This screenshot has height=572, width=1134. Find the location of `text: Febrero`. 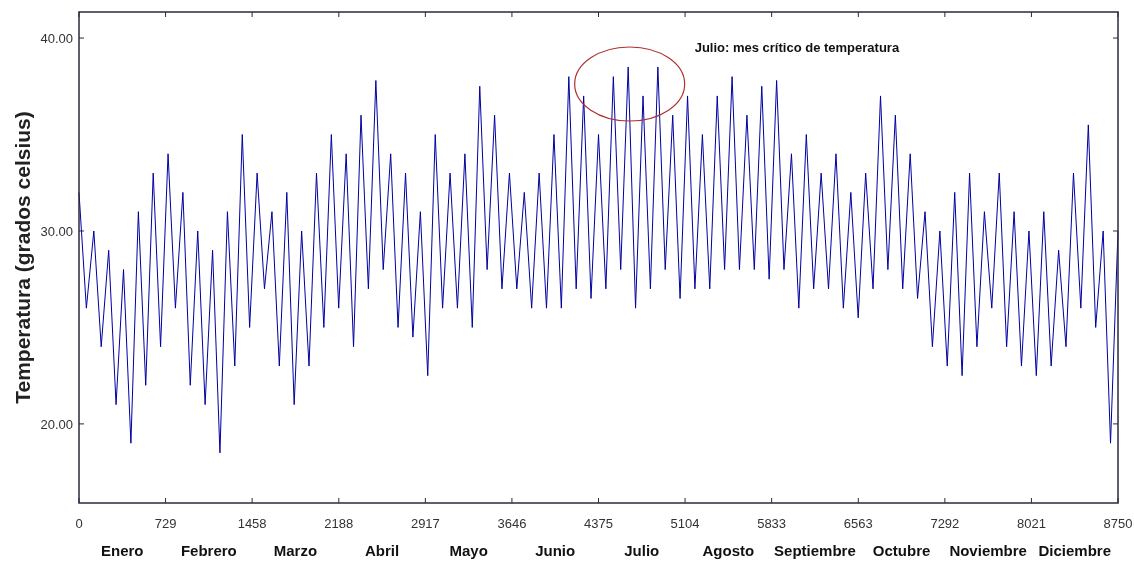

text: Febrero is located at coordinates (208, 550).